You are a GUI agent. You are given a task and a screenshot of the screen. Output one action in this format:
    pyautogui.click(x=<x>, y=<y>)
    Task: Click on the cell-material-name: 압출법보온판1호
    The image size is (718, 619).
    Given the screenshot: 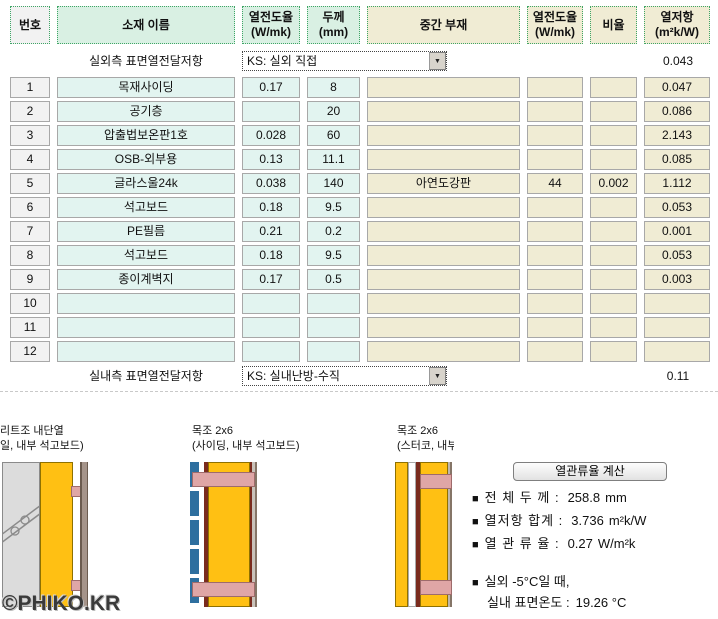 What is the action you would take?
    pyautogui.click(x=146, y=135)
    